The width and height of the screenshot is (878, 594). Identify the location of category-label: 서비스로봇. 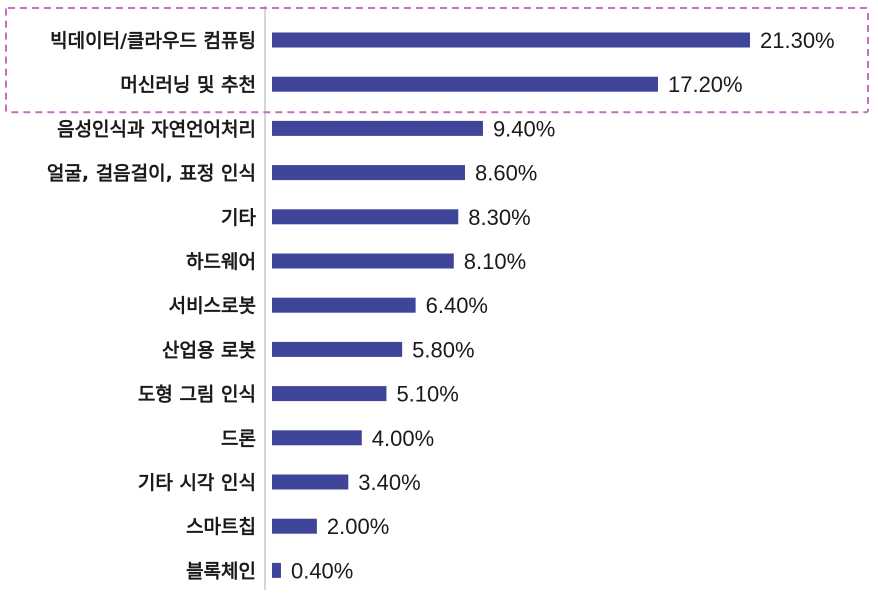
(212, 306).